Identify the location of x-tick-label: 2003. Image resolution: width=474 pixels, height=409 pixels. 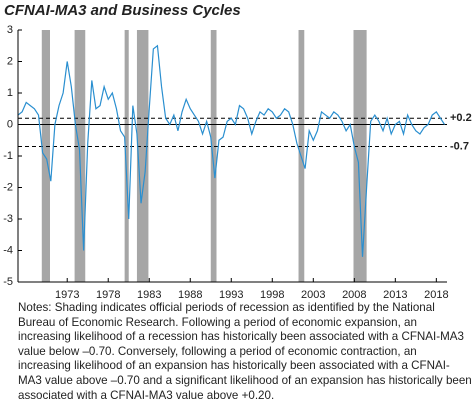
(313, 294).